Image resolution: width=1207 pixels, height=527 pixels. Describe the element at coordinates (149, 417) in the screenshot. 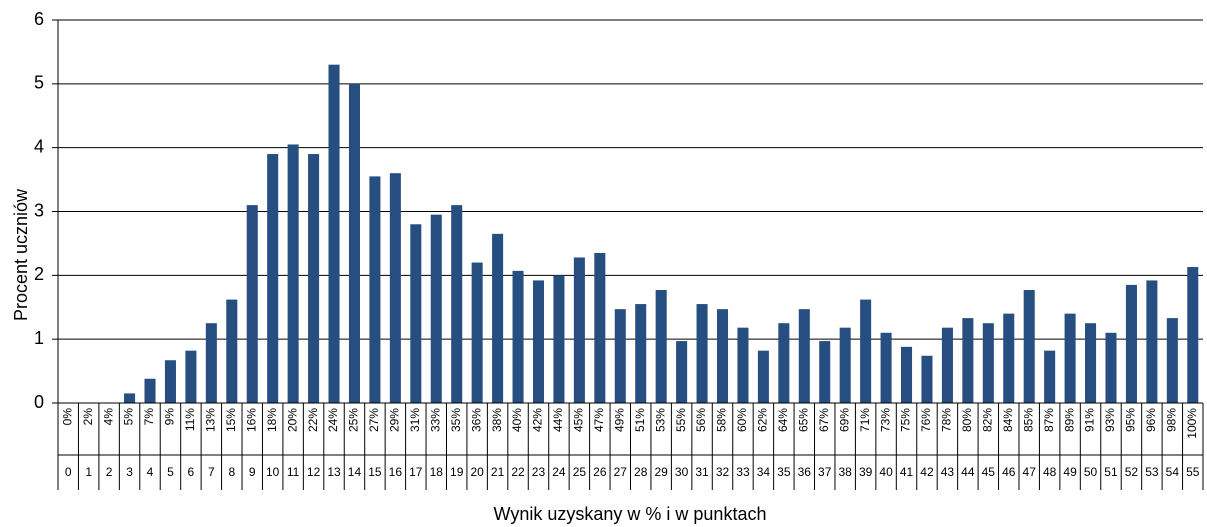

I see `x-tick-label: 7%` at that location.